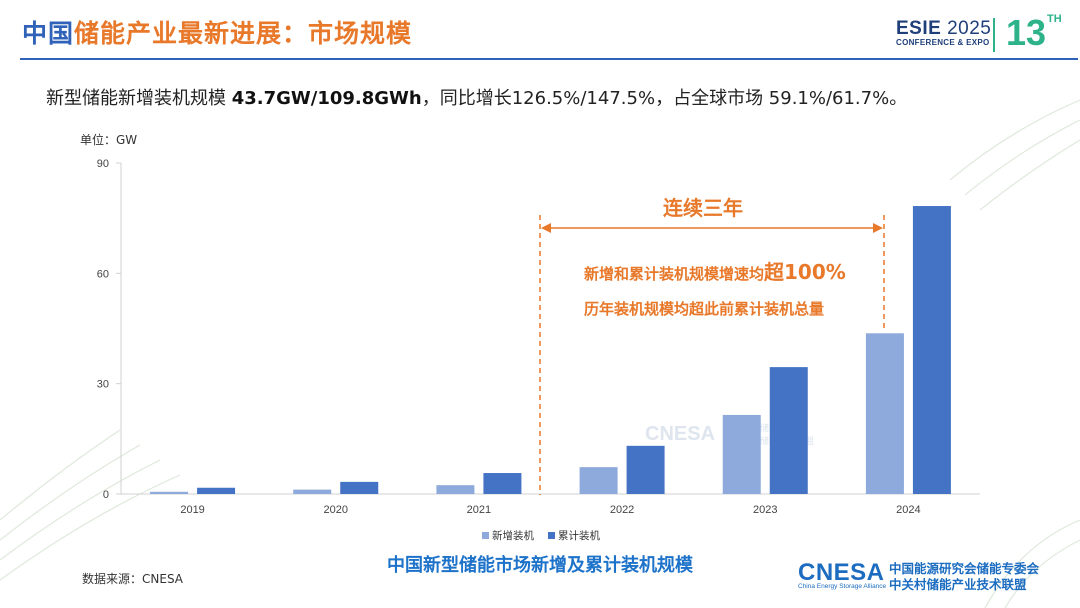 The image size is (1080, 608). What do you see at coordinates (106, 495) in the screenshot?
I see `y-tick-label: 0` at bounding box center [106, 495].